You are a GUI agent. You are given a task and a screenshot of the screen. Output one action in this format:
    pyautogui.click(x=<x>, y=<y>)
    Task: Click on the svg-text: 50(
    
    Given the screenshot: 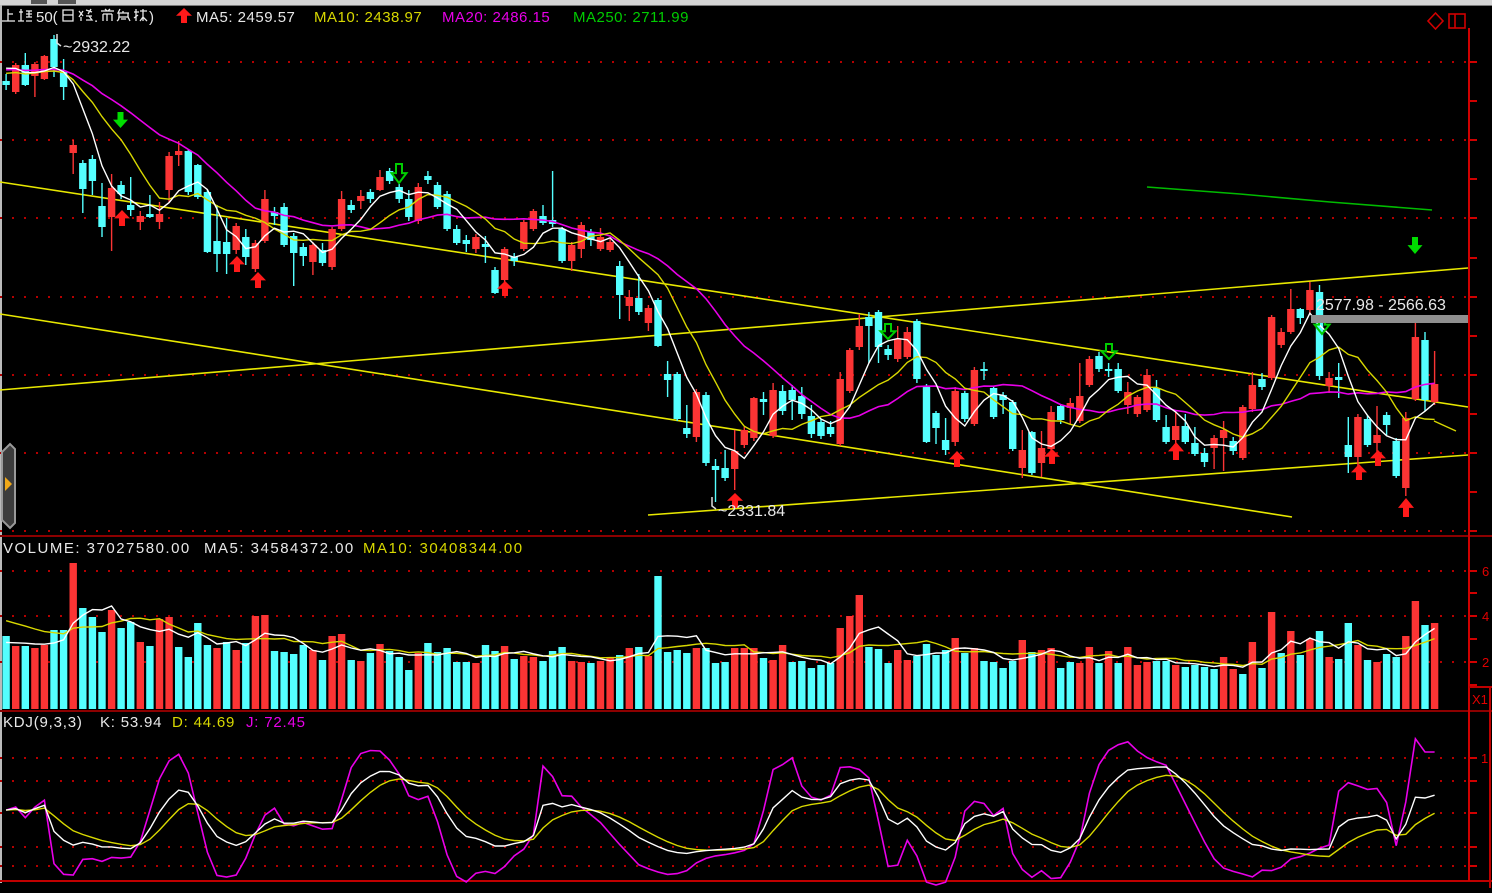 What is the action you would take?
    pyautogui.click(x=47, y=17)
    